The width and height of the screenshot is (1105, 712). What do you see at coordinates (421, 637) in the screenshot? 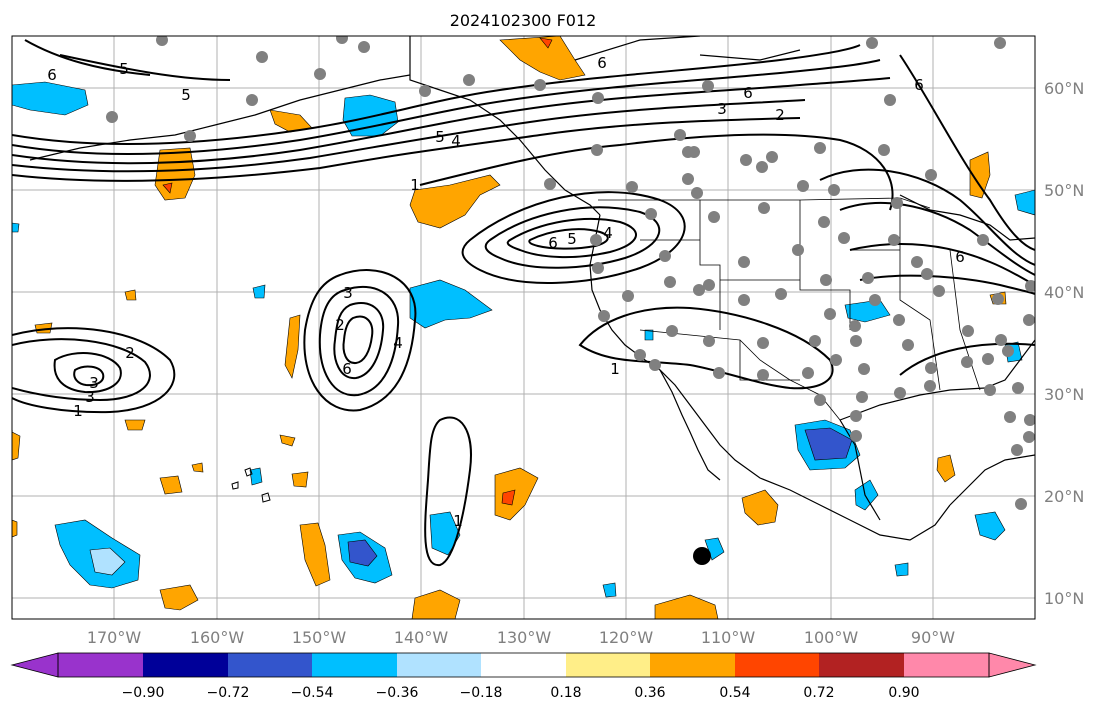
I see `lon-label: 140°W` at bounding box center [421, 637].